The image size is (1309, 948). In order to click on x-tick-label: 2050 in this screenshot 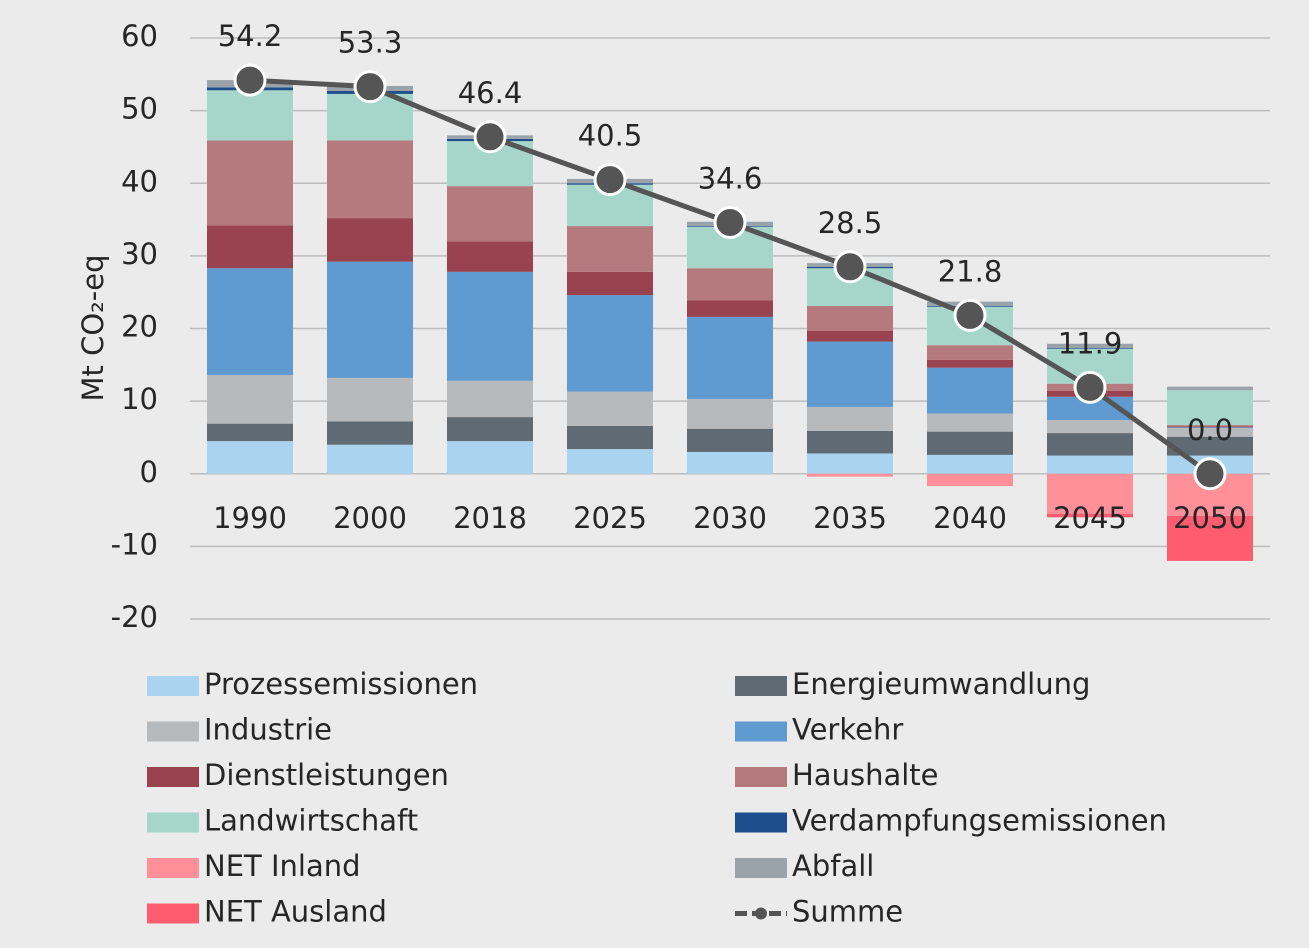, I will do `click(1210, 518)`.